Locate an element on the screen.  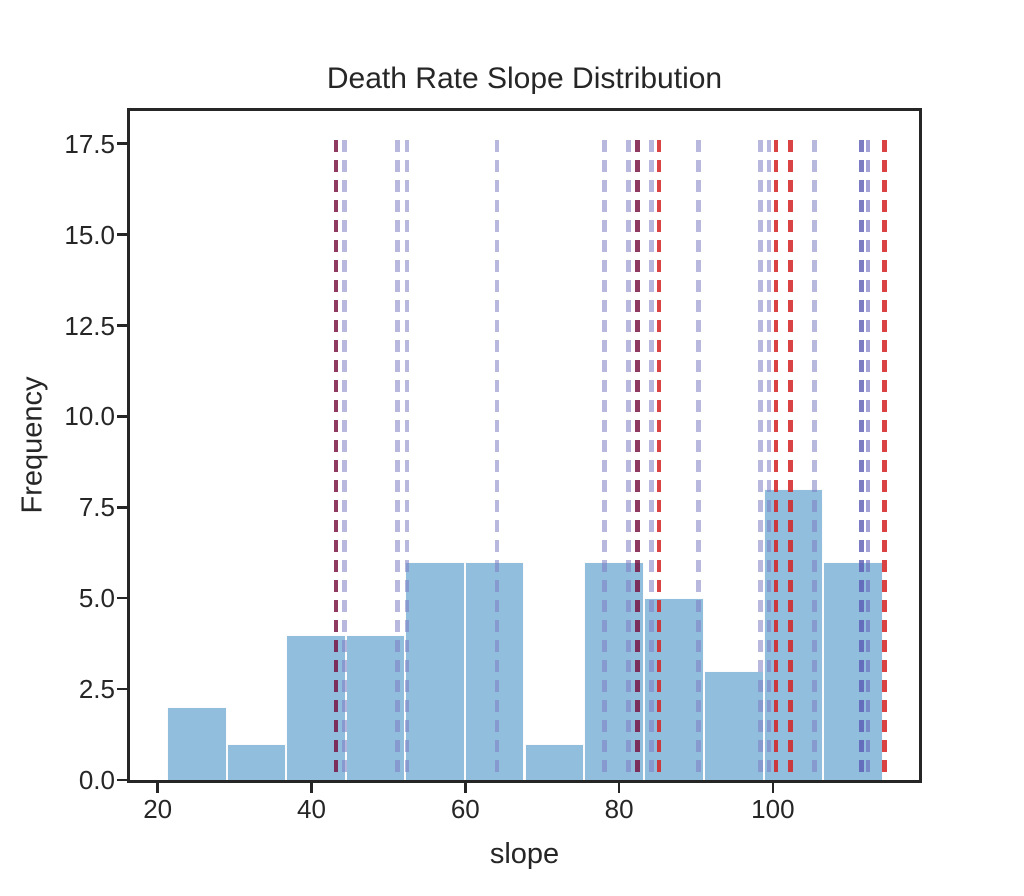
x-axis-label: slope is located at coordinates (524, 854).